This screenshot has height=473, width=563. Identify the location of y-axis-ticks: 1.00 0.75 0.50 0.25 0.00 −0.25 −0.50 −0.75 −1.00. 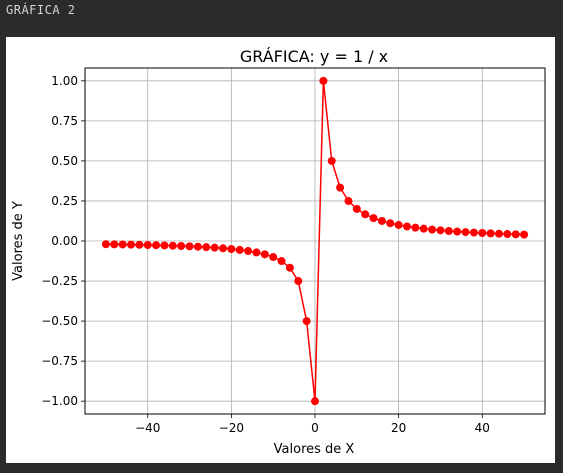
(63, 241).